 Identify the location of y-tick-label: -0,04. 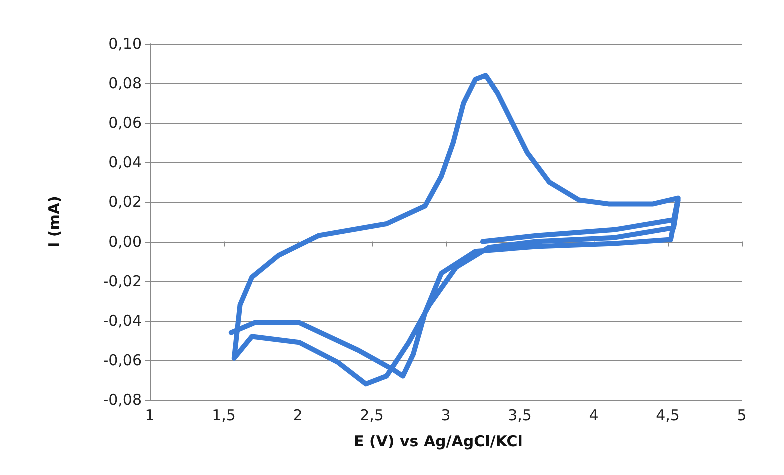
(122, 321).